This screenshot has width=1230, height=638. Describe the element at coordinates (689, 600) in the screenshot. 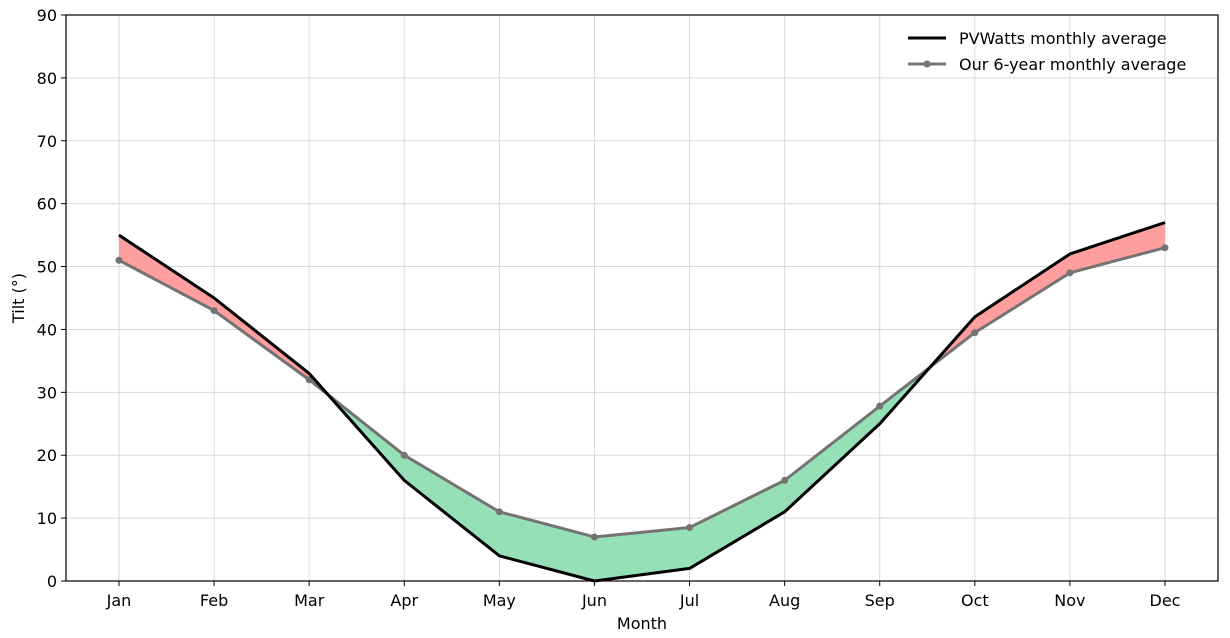

I see `x-tick-label: Jul` at that location.